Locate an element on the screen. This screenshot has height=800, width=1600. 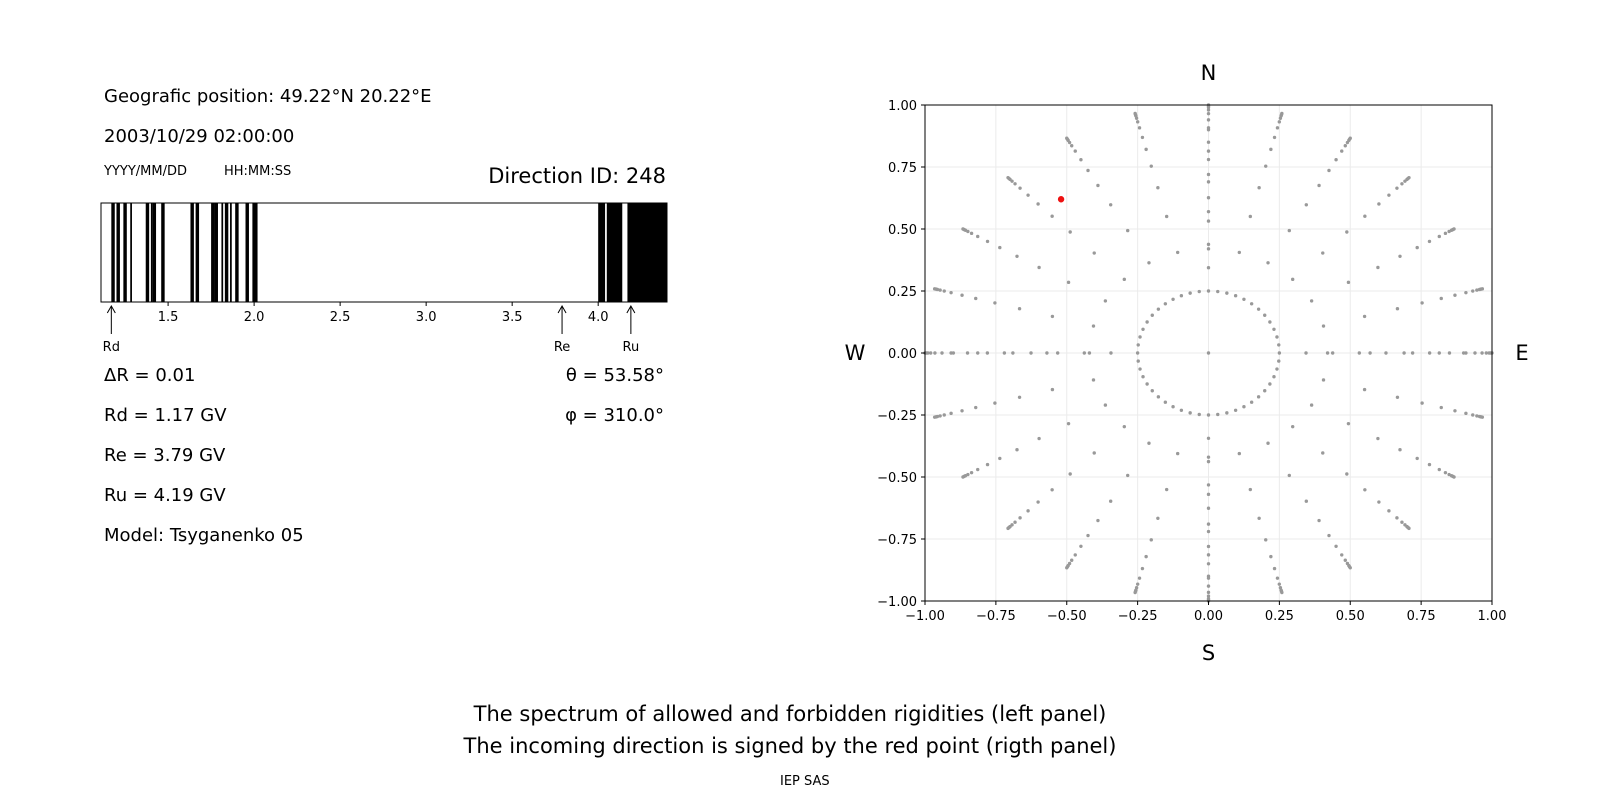
date-format-label: YYYY/MM/DD is located at coordinates (145, 171).